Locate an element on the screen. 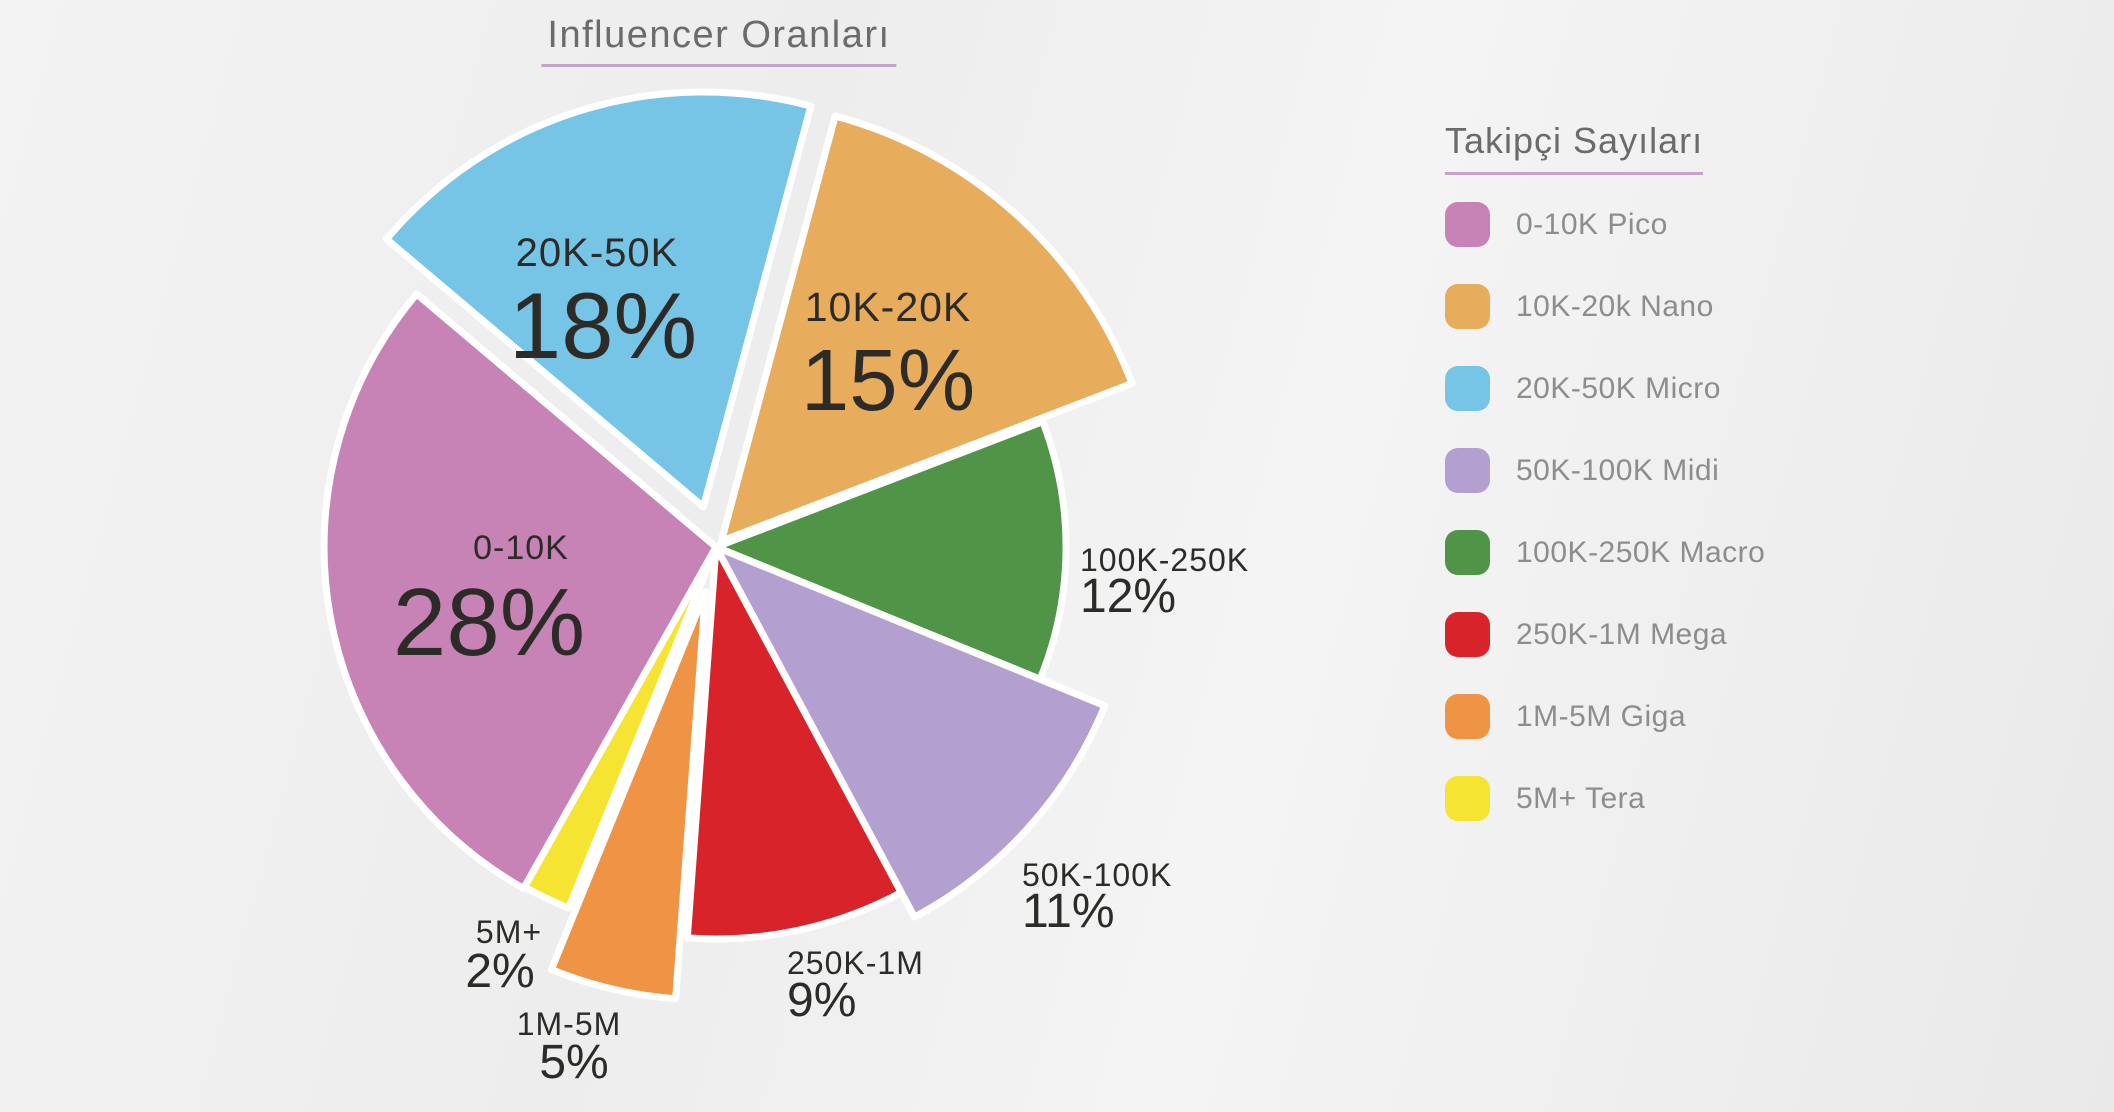 This screenshot has height=1112, width=2114. slice-pct-mega: 9% is located at coordinates (821, 1000).